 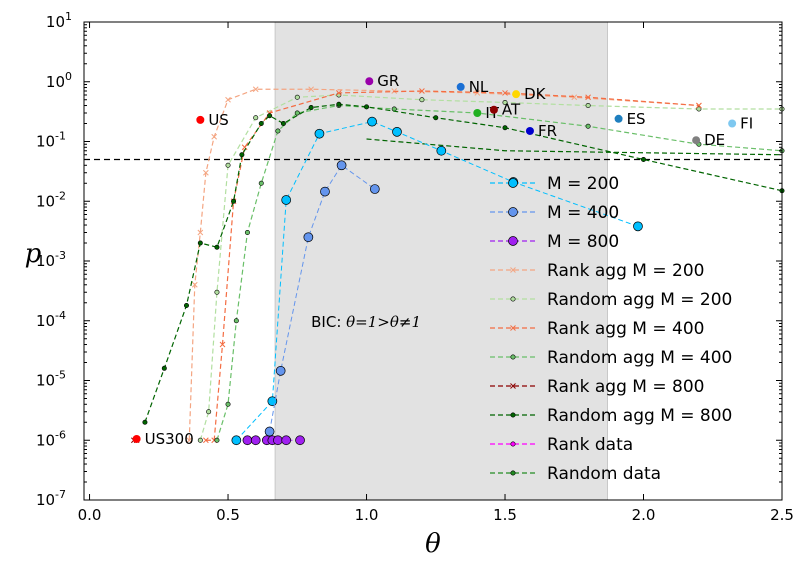 I want to click on country-point-fr, so click(x=529, y=130).